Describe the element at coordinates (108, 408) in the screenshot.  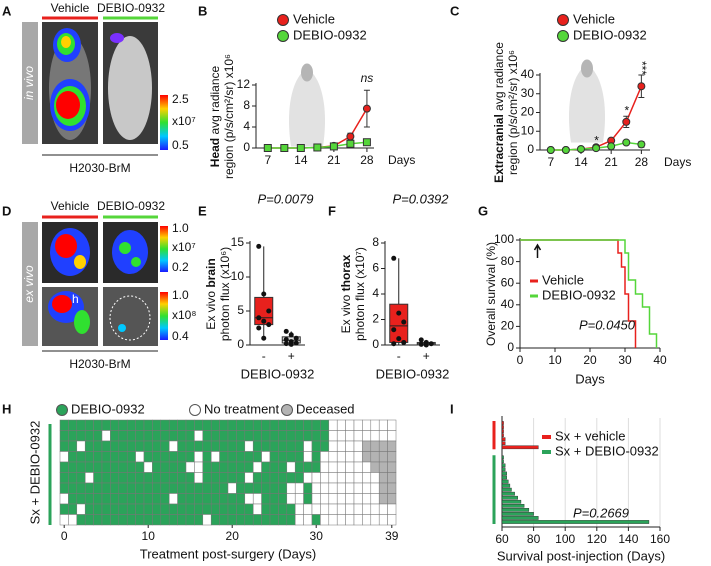
I see `legend-label: DEBIO-0932` at that location.